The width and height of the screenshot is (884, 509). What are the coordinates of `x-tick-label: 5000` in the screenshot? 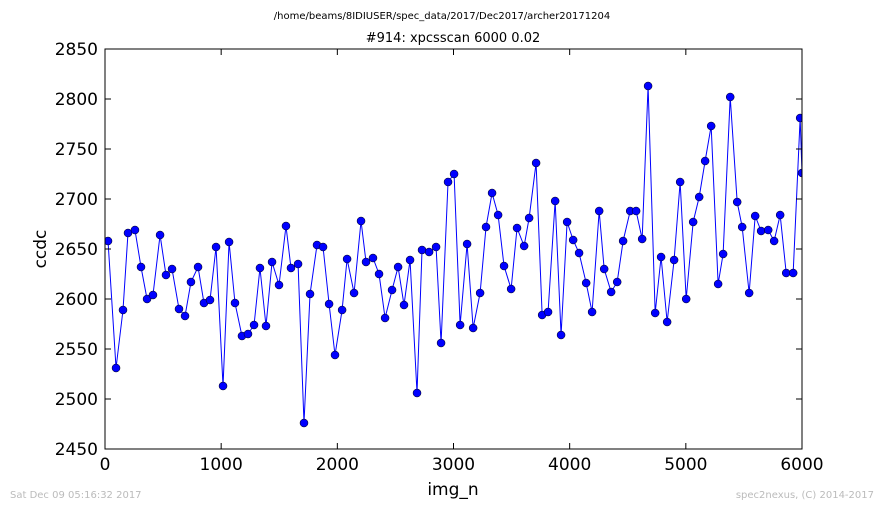 It's located at (685, 465).